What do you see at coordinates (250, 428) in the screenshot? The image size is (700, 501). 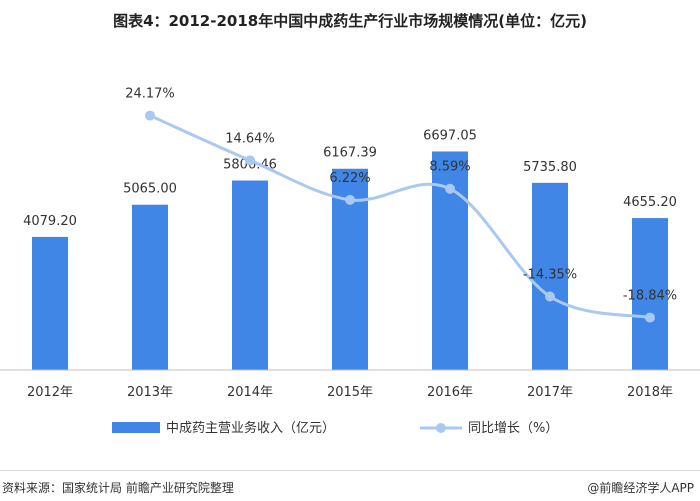 I see `legend-bar-label: 中成药主营业务收入（亿元）` at bounding box center [250, 428].